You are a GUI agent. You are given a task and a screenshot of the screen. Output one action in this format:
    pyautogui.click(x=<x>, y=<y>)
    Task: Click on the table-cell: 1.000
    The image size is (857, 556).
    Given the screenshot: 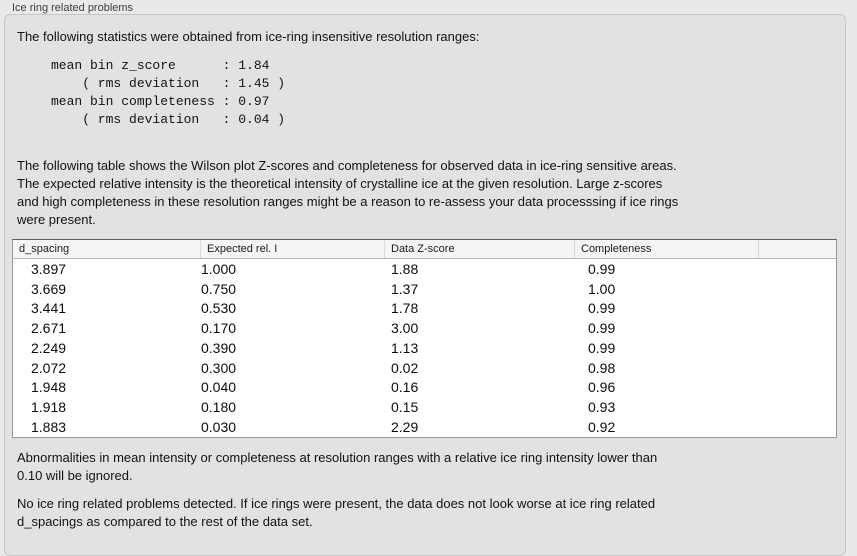 What is the action you would take?
    pyautogui.click(x=219, y=268)
    